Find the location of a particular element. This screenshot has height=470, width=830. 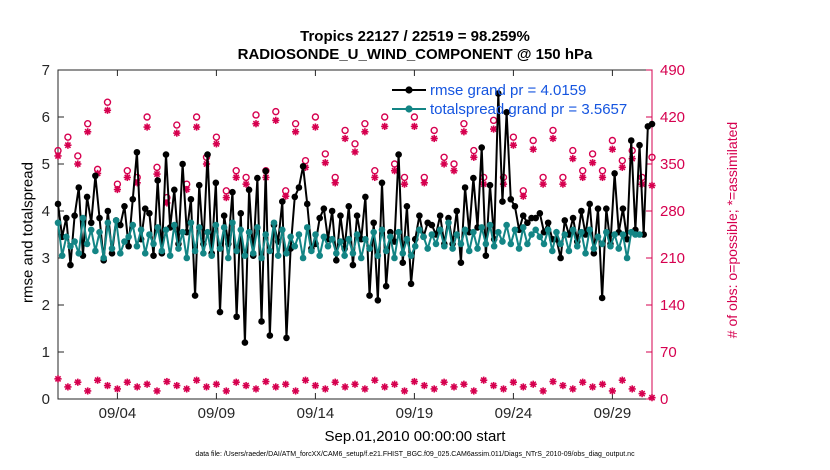

y-axis-label-right: # of obs: o=possible; *=assimilated is located at coordinates (732, 230).